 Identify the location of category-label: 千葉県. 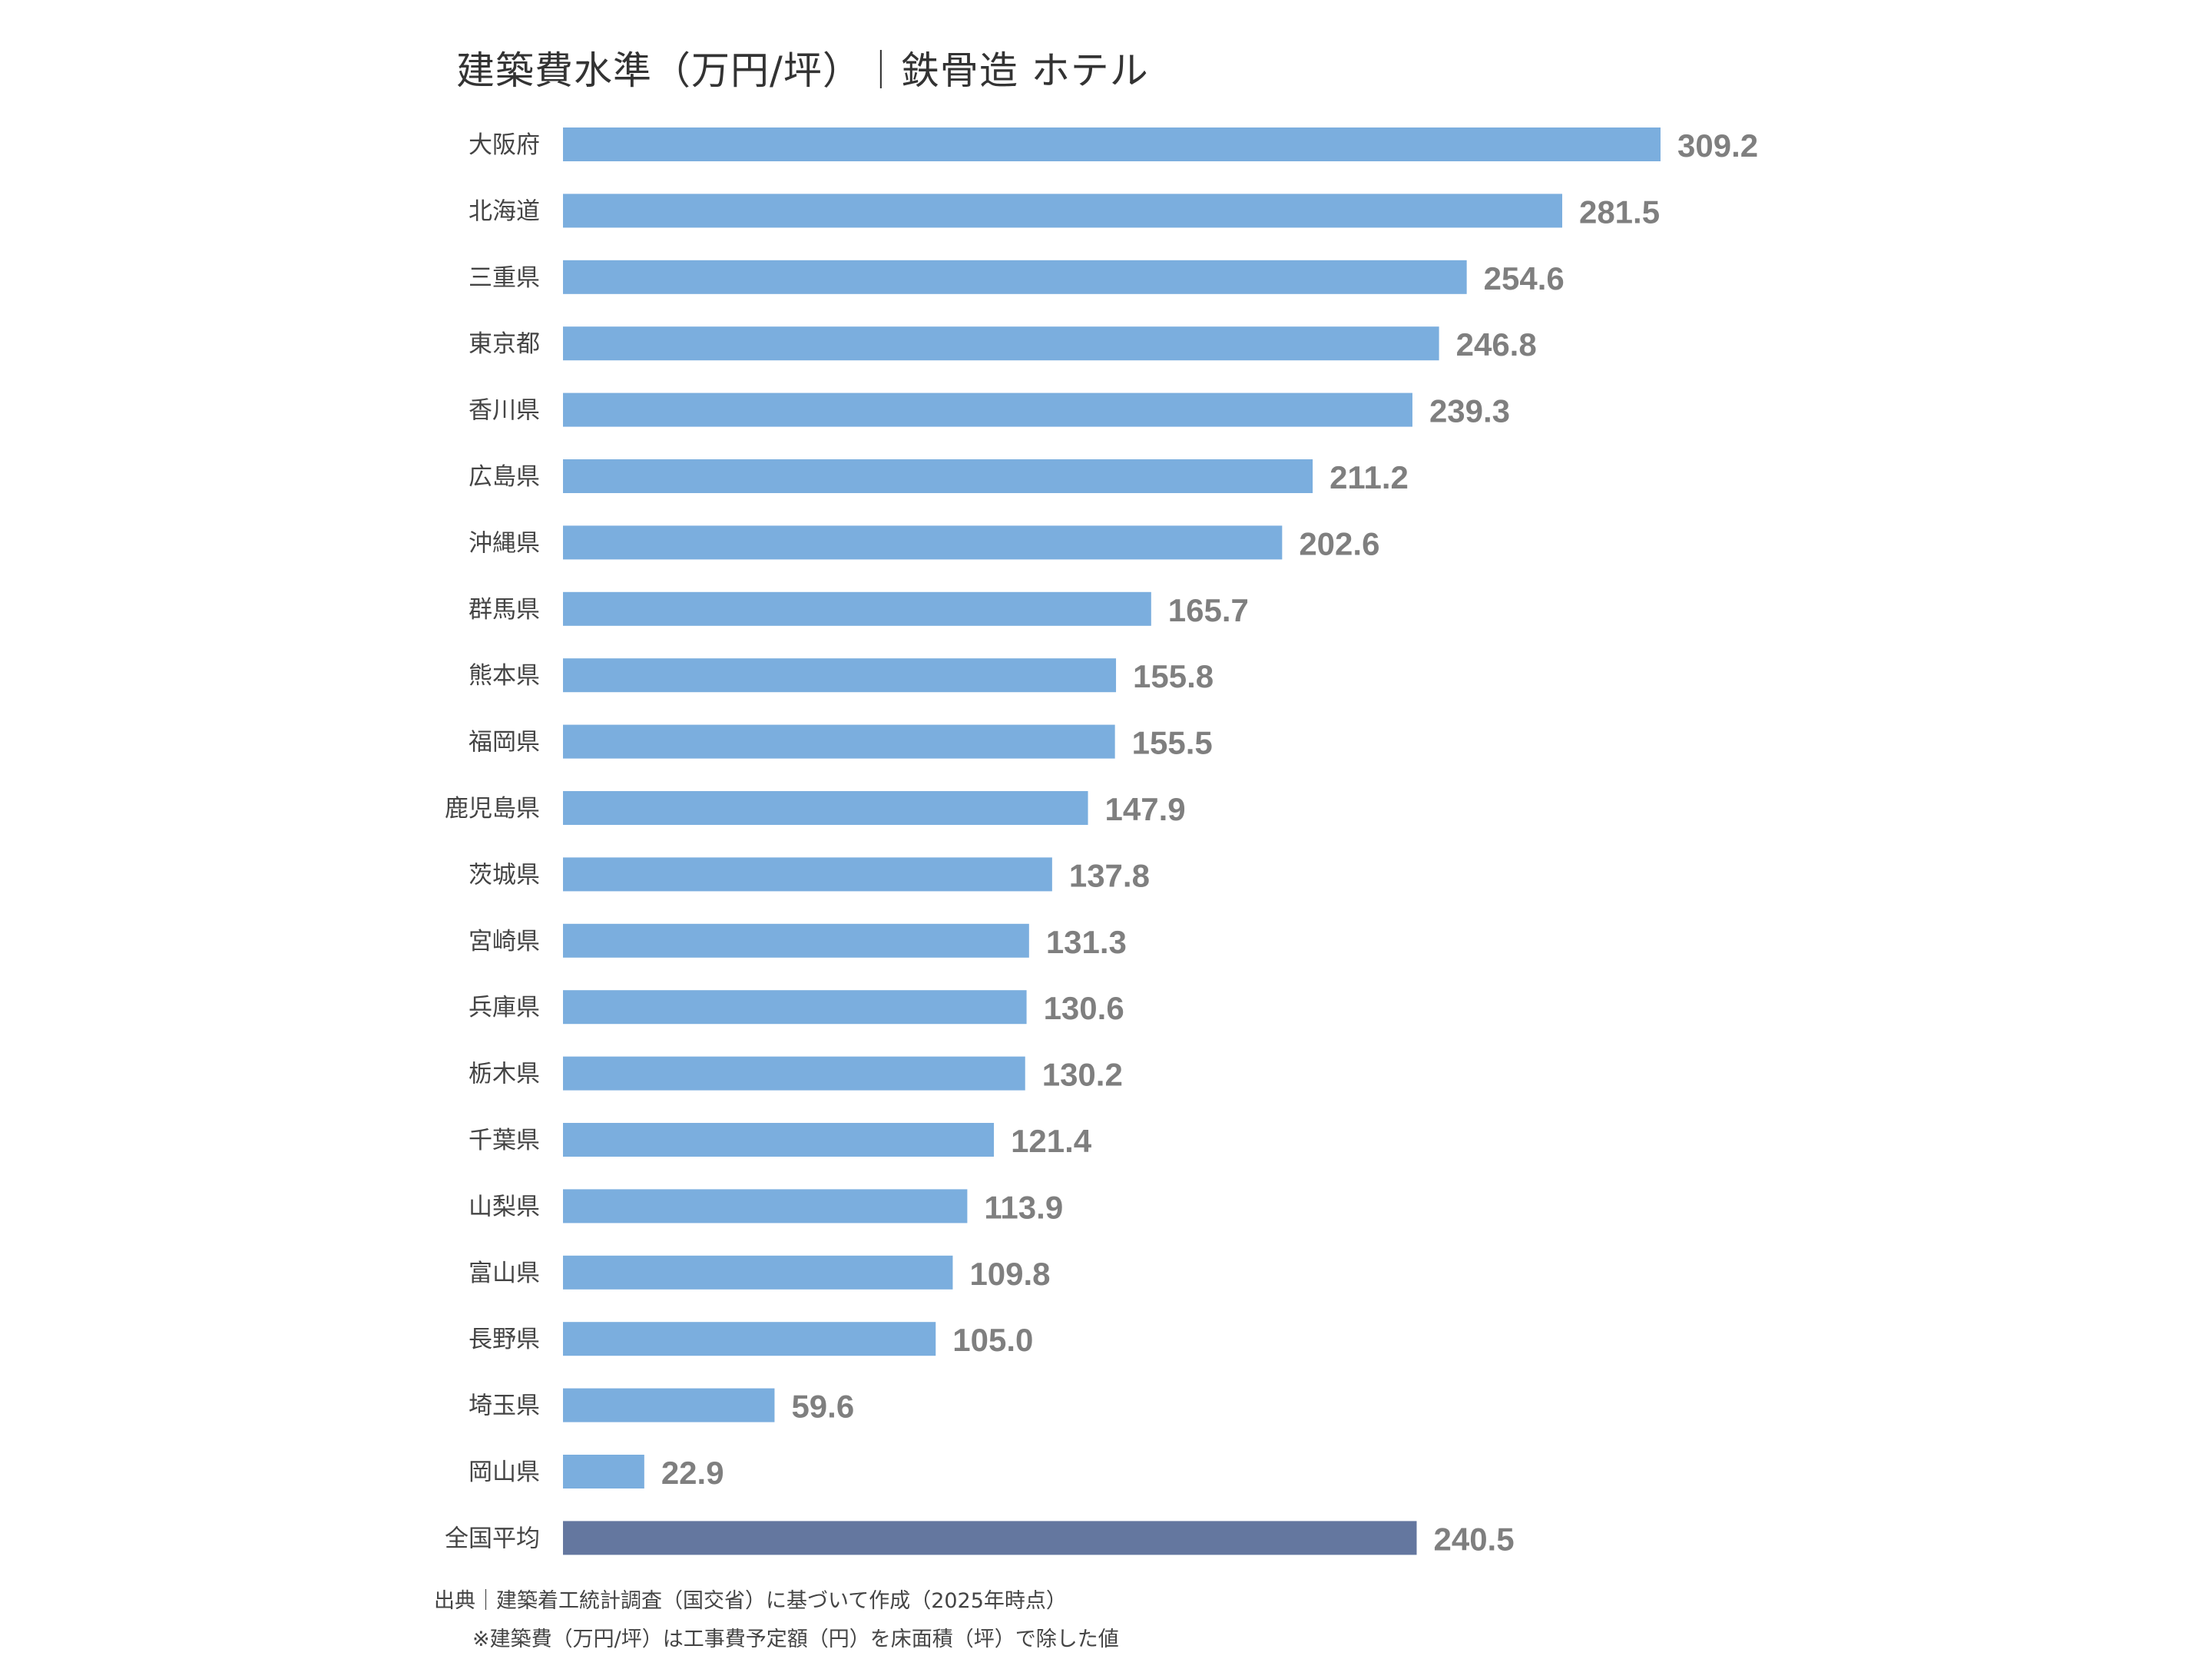
(505, 1140).